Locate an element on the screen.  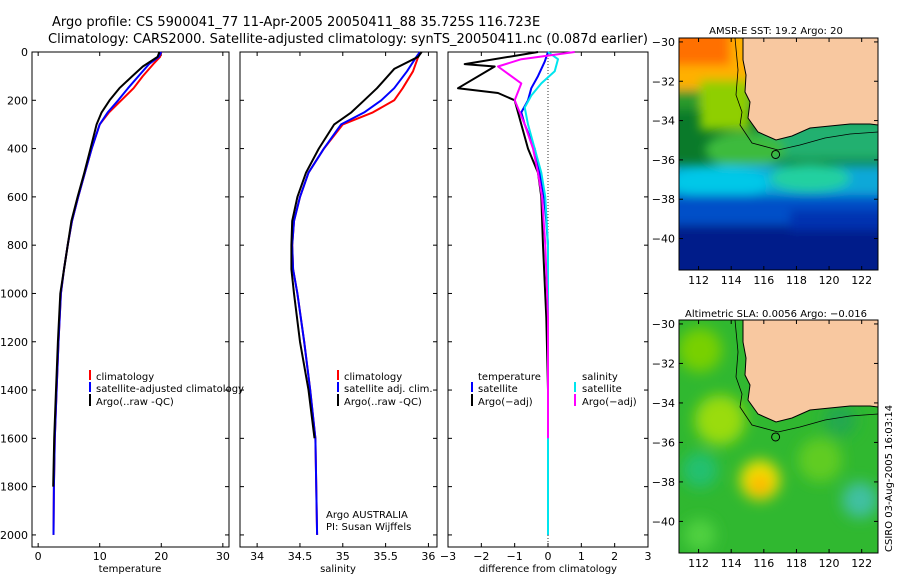
x-tick-label: 36 is located at coordinates (428, 556).